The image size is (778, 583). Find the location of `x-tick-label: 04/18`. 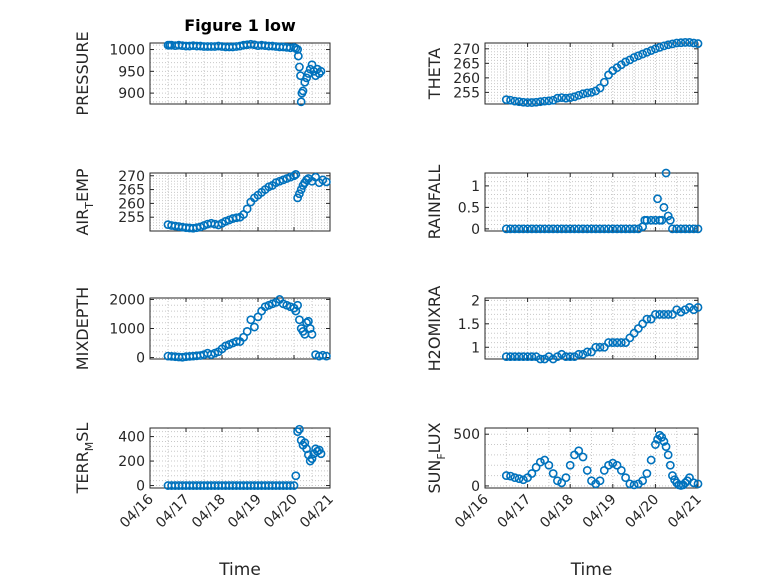

x-tick-label: 04/18 is located at coordinates (557, 512).